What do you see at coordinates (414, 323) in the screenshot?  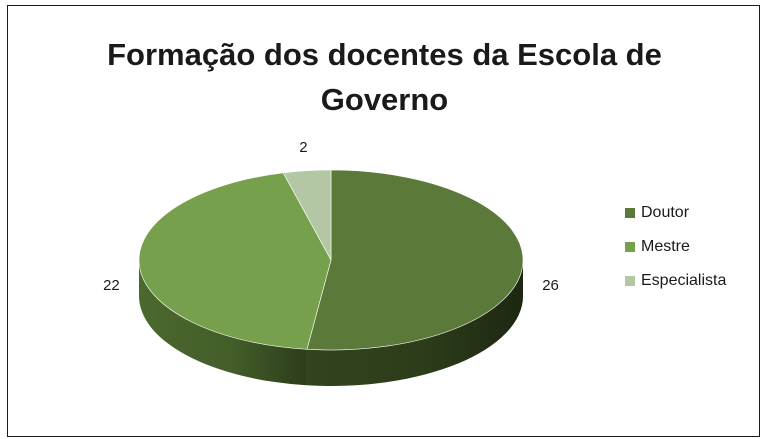 I see `pie-side-doutor-shade` at bounding box center [414, 323].